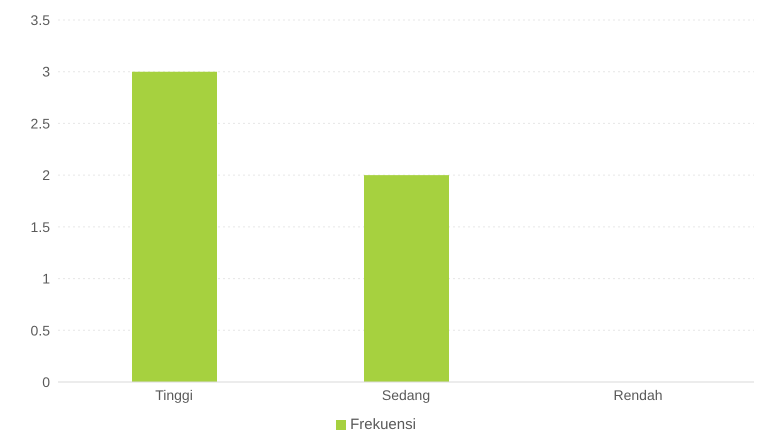 The image size is (772, 446). Describe the element at coordinates (40, 123) in the screenshot. I see `y-tick-label: 2.5` at that location.